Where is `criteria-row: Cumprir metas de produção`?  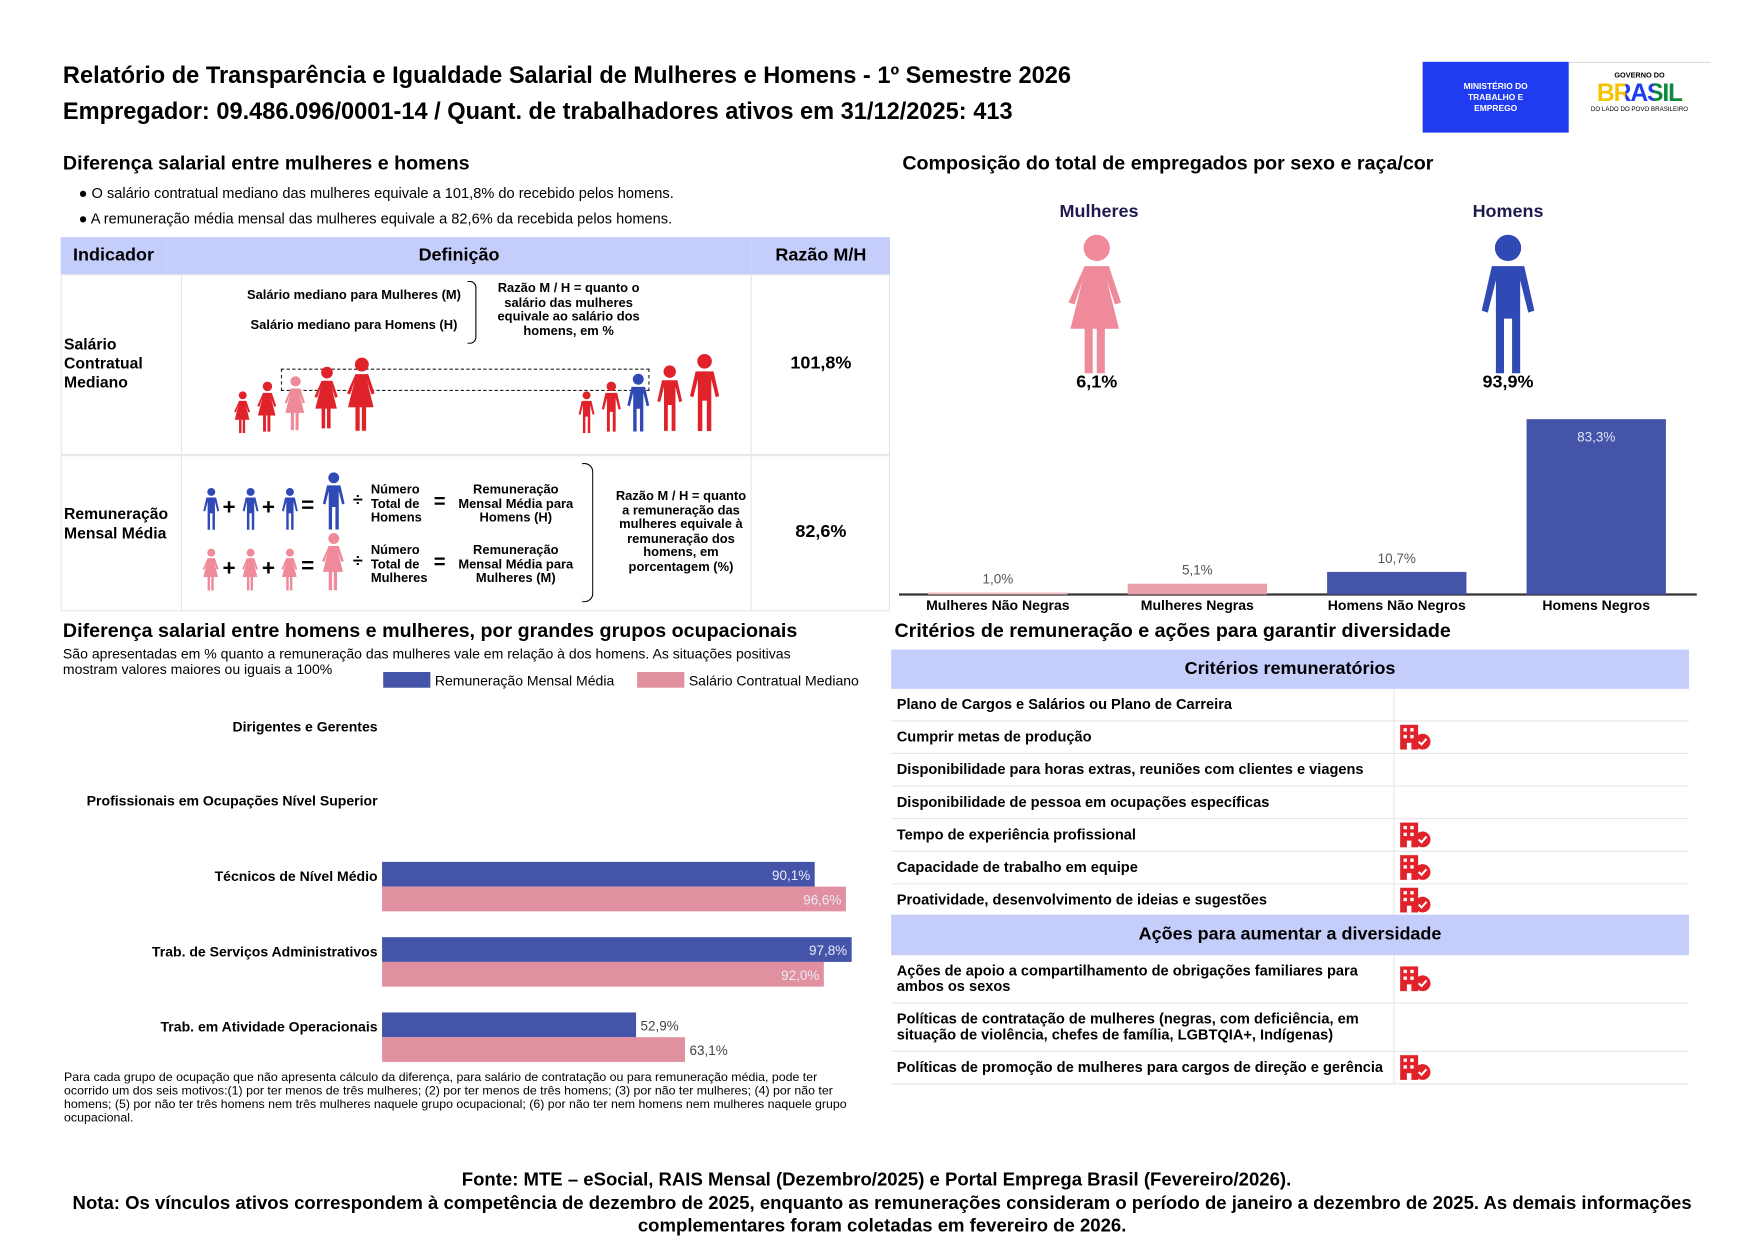 criteria-row: Cumprir metas de produção is located at coordinates (1290, 738).